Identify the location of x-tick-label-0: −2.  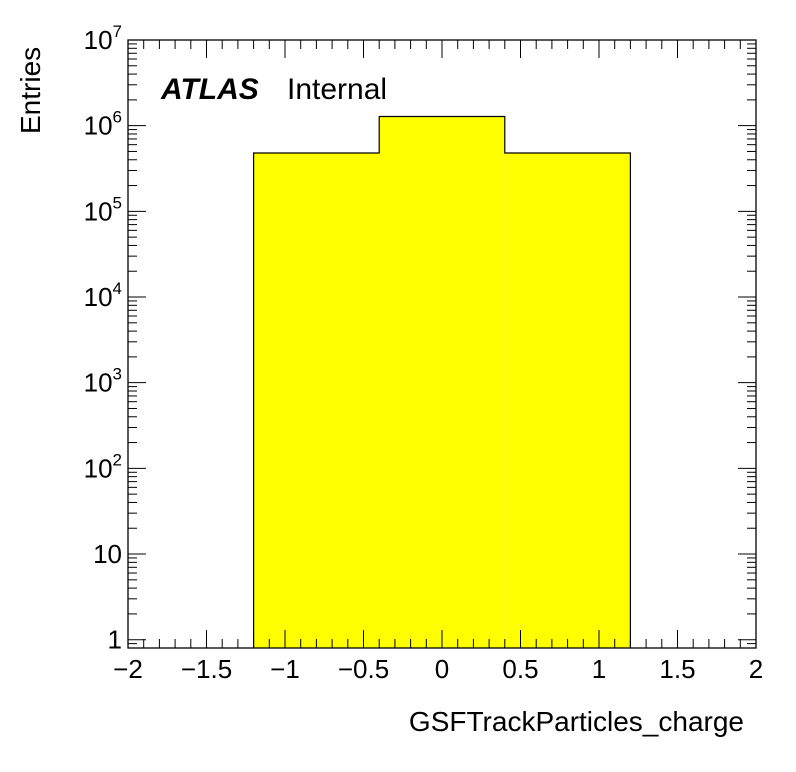
(128, 669).